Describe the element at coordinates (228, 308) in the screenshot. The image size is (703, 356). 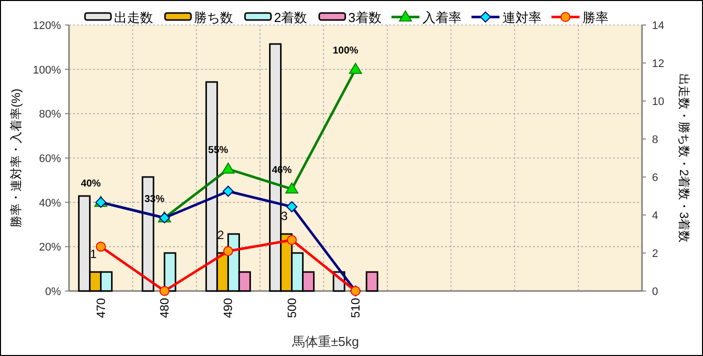
I see `x-tick-label: 490` at that location.